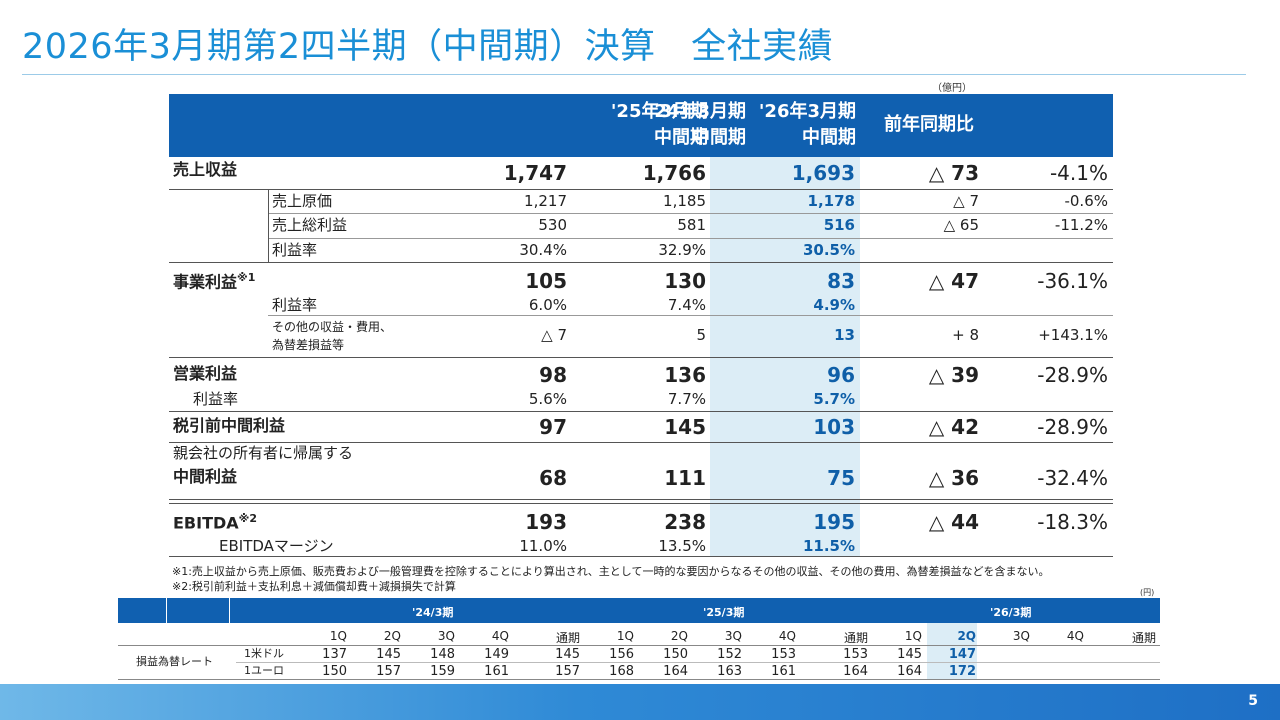 This screenshot has width=1280, height=720. What do you see at coordinates (388, 654) in the screenshot?
I see `fx-usd-value-1: 145` at bounding box center [388, 654].